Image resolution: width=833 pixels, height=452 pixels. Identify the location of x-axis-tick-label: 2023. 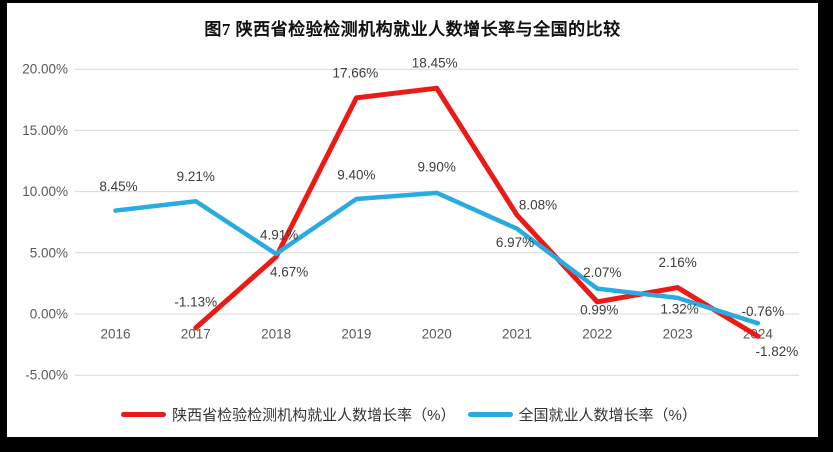
(678, 334).